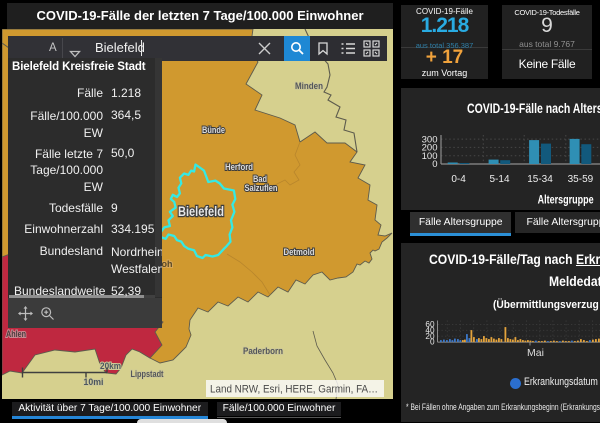 Image resolution: width=600 pixels, height=423 pixels. I want to click on svg-text: Mai, so click(535, 353).